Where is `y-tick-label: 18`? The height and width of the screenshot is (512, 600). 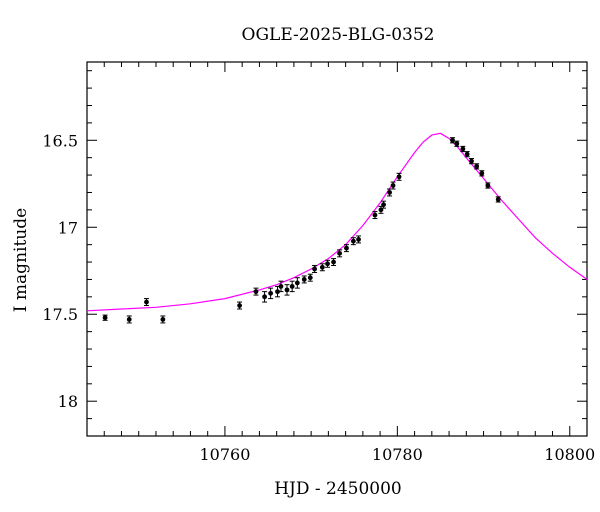 y-tick-label: 18 is located at coordinates (68, 401).